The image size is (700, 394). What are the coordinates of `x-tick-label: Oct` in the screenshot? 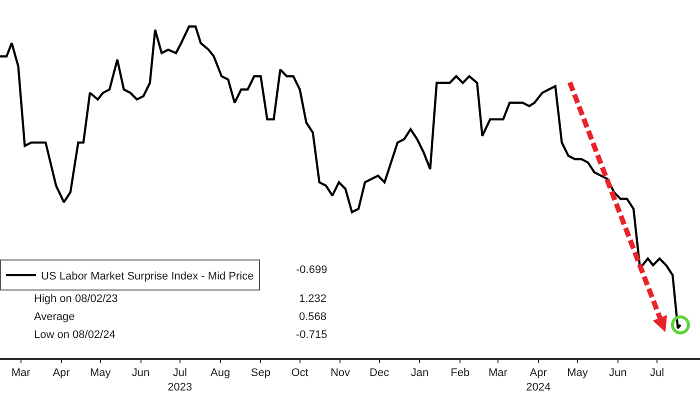 It's located at (299, 373).